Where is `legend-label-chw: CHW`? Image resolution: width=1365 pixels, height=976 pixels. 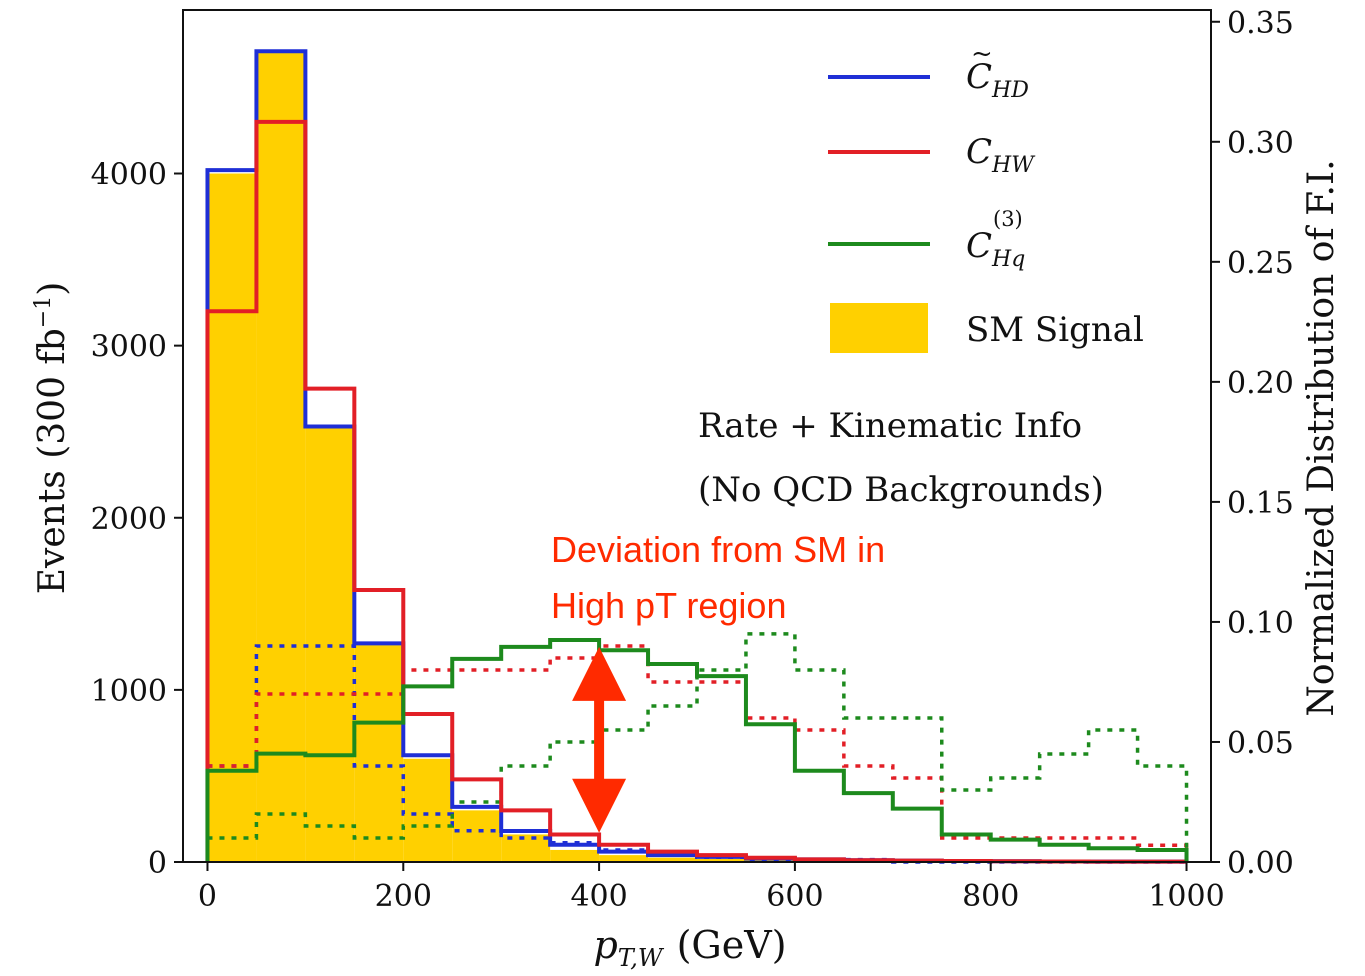 legend-label-chw: CHW is located at coordinates (1001, 155).